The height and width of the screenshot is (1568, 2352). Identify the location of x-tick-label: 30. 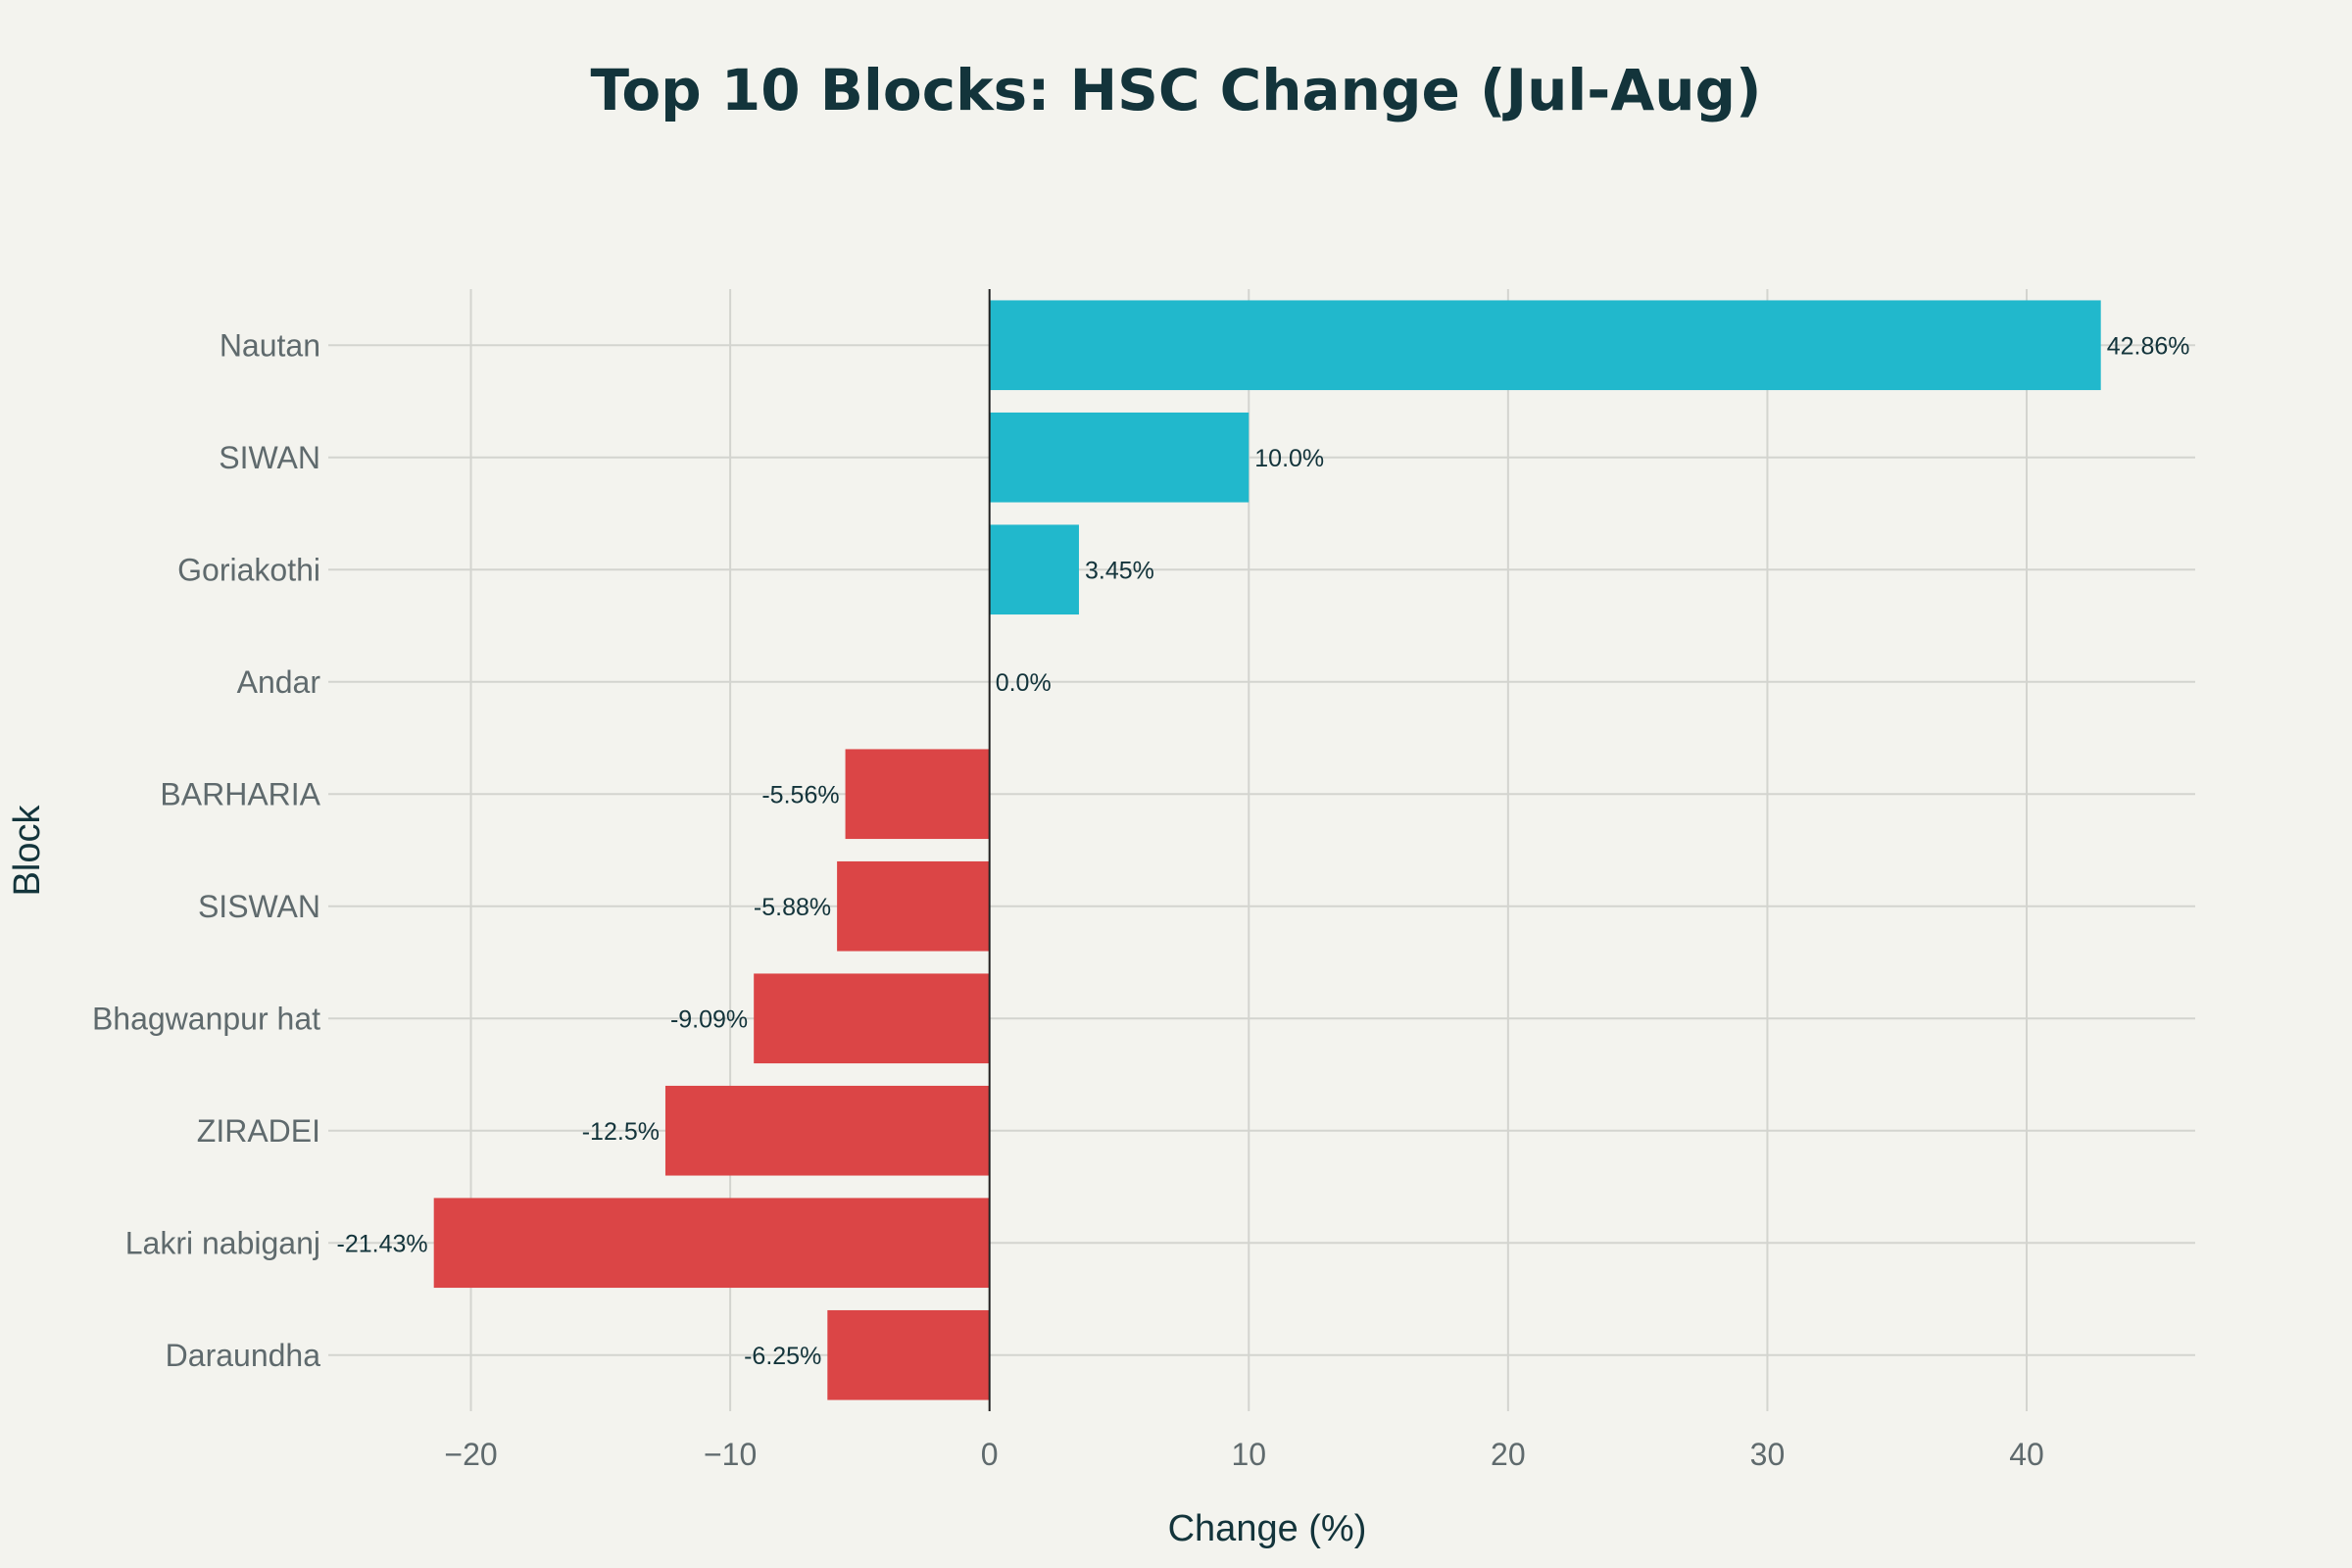
(1768, 1454).